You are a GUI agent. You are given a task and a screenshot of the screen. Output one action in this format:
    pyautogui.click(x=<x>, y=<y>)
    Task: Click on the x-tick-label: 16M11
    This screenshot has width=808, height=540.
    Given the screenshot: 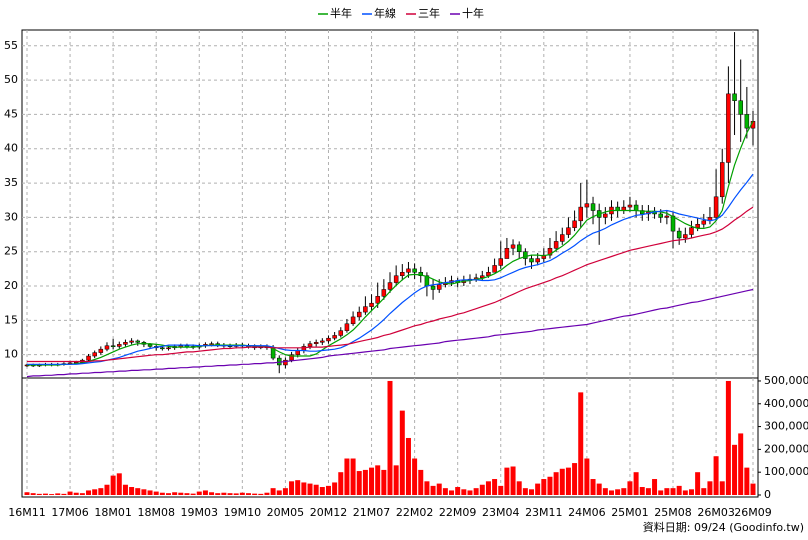 What is the action you would take?
    pyautogui.click(x=27, y=512)
    